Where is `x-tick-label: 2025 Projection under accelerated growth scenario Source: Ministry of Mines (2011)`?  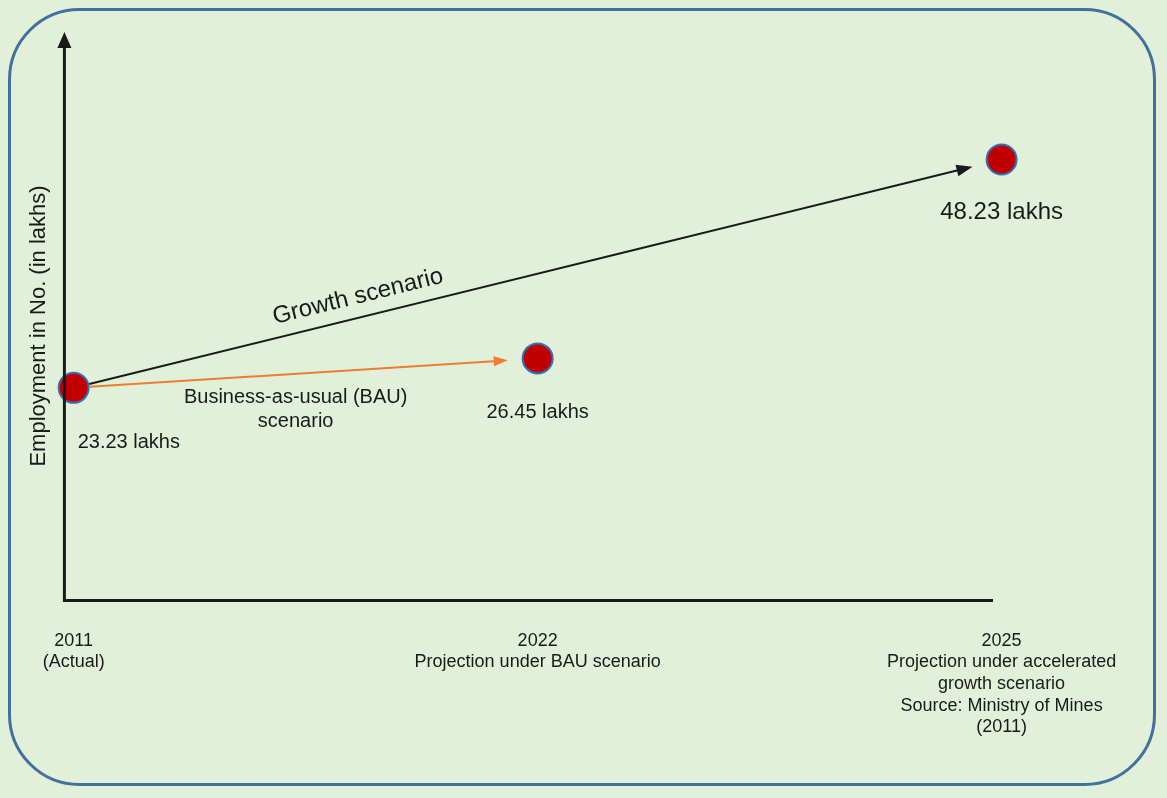 x-tick-label: 2025 Projection under accelerated growth scenario Source: Ministry of Mines (2011) is located at coordinates (1002, 683).